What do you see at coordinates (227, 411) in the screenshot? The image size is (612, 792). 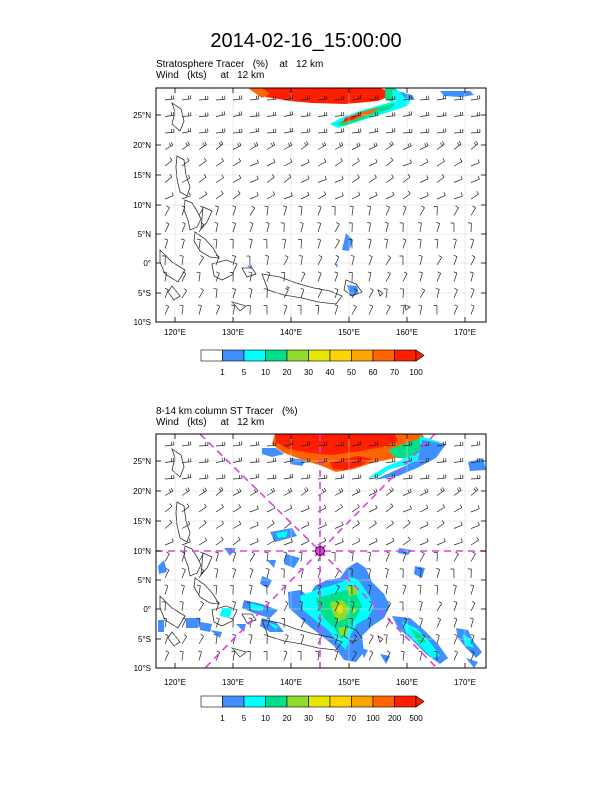 I see `panel2-subtitle-1: 8-14 km column ST Tracer (%)` at bounding box center [227, 411].